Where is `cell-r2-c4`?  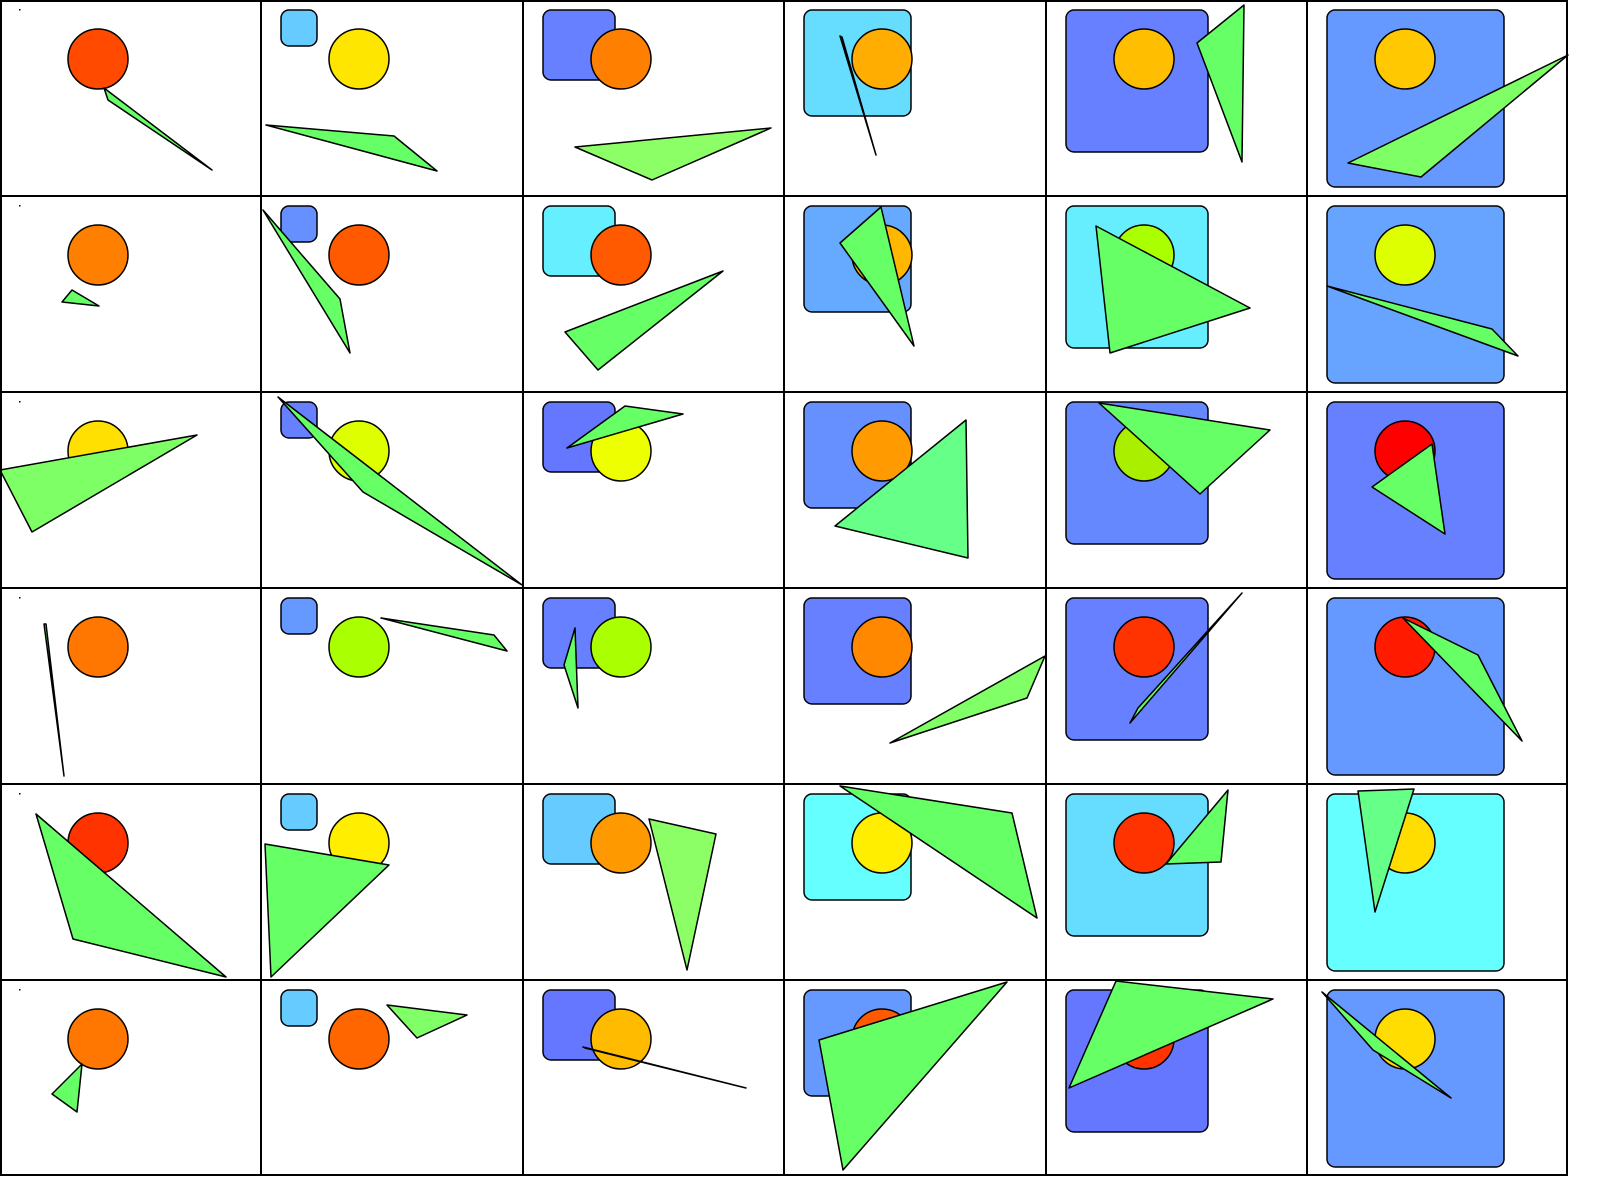 cell-r2-c4 is located at coordinates (859, 276).